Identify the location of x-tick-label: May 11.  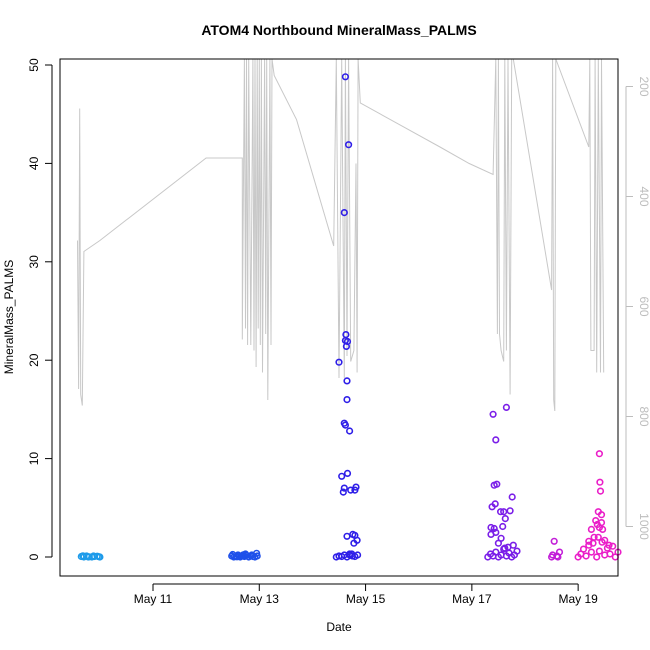
(153, 599).